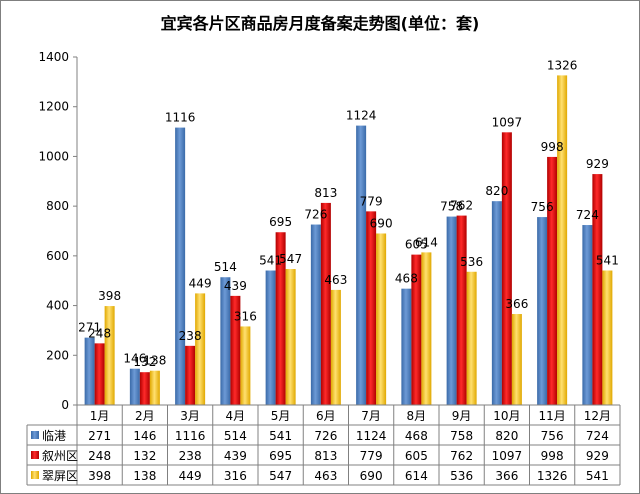 The image size is (640, 494). I want to click on data-label: 758, so click(451, 207).